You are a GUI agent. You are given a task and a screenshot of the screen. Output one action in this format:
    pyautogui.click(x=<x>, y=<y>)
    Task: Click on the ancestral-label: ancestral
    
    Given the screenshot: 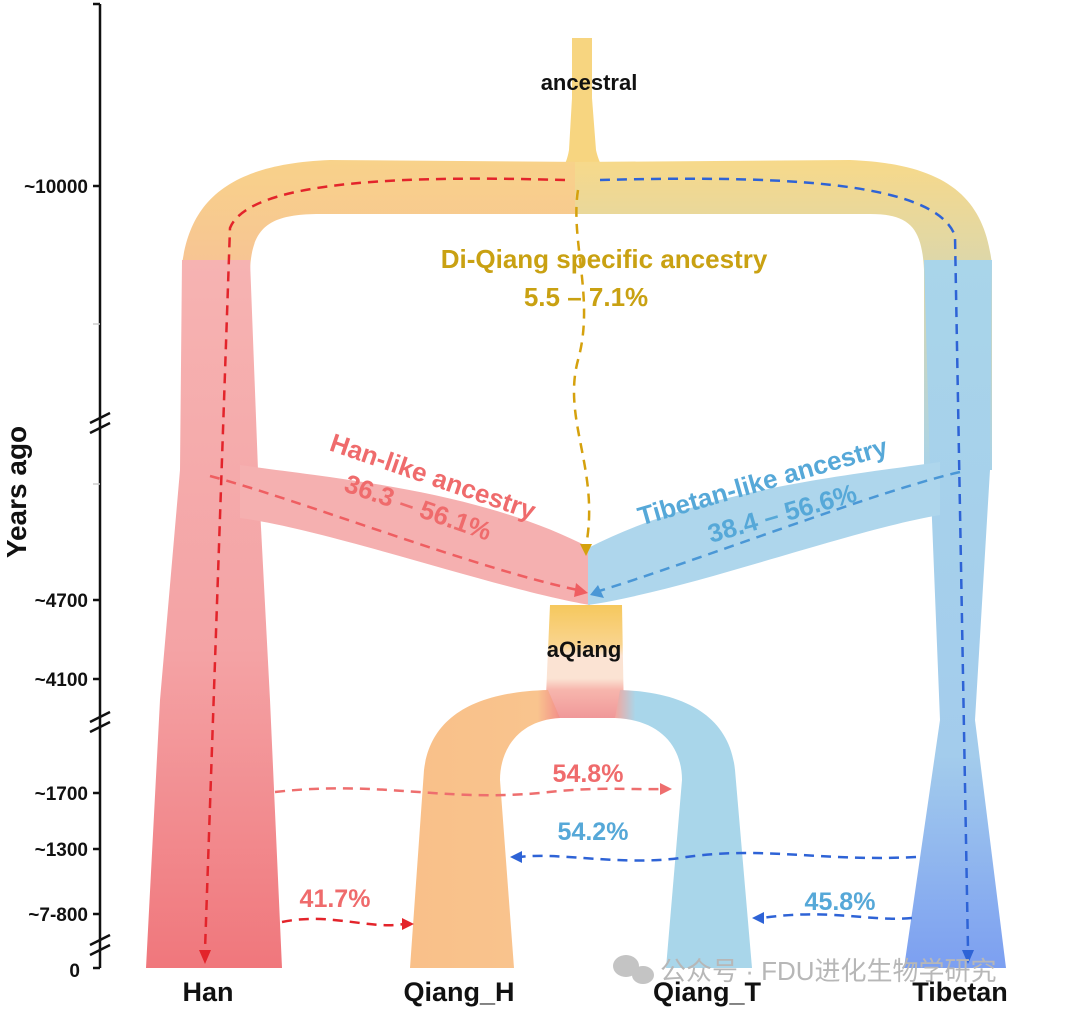 What is the action you would take?
    pyautogui.click(x=589, y=82)
    